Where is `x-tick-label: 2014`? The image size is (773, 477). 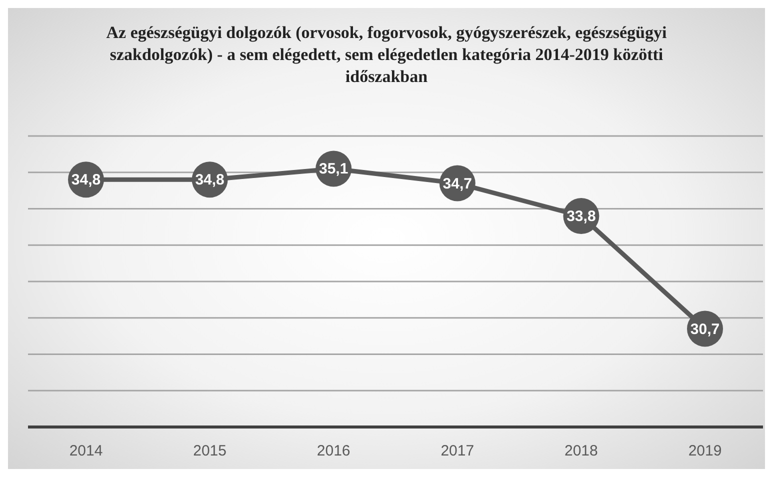 x-tick-label: 2014 is located at coordinates (86, 451).